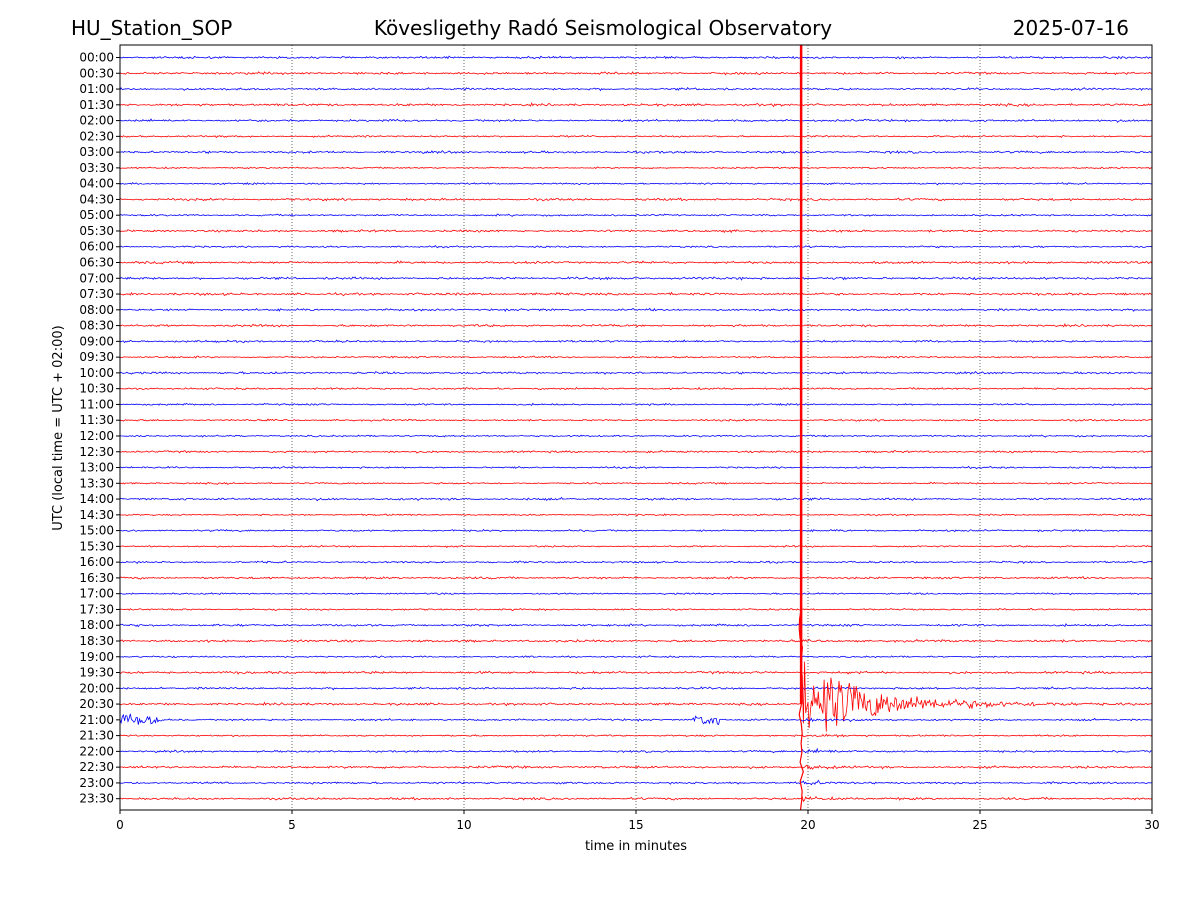 The width and height of the screenshot is (1200, 900). What do you see at coordinates (96, 199) in the screenshot?
I see `y-tick-label: 04:30` at bounding box center [96, 199].